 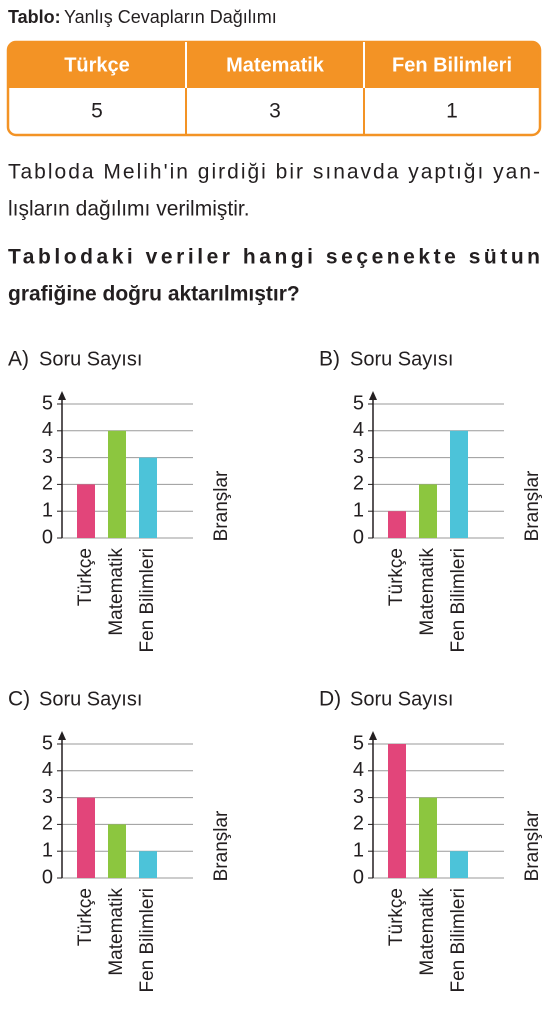 What do you see at coordinates (97, 65) in the screenshot?
I see `table-header-cell: Türkçe` at bounding box center [97, 65].